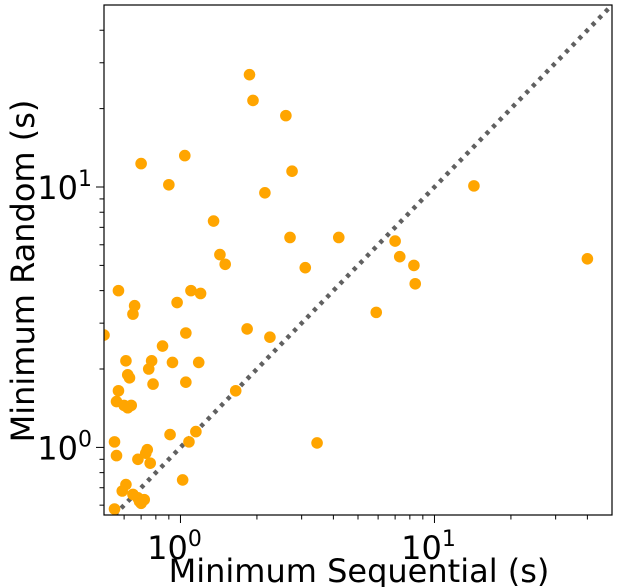  What do you see at coordinates (174, 547) in the screenshot?
I see `x-tick-label: 100` at bounding box center [174, 547].